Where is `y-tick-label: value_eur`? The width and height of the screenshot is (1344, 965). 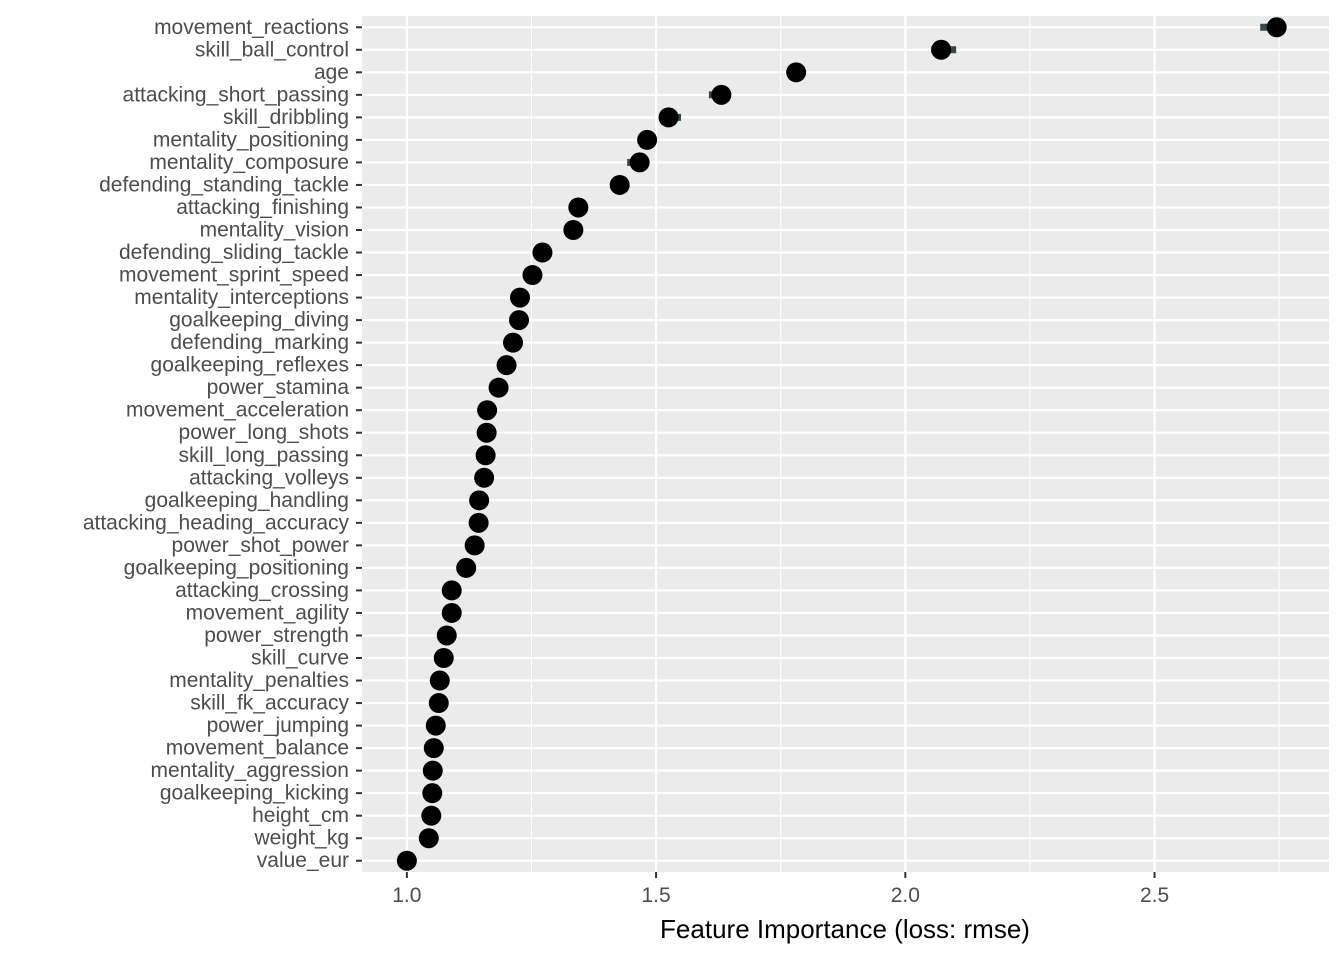
y-tick-label: value_eur is located at coordinates (303, 860).